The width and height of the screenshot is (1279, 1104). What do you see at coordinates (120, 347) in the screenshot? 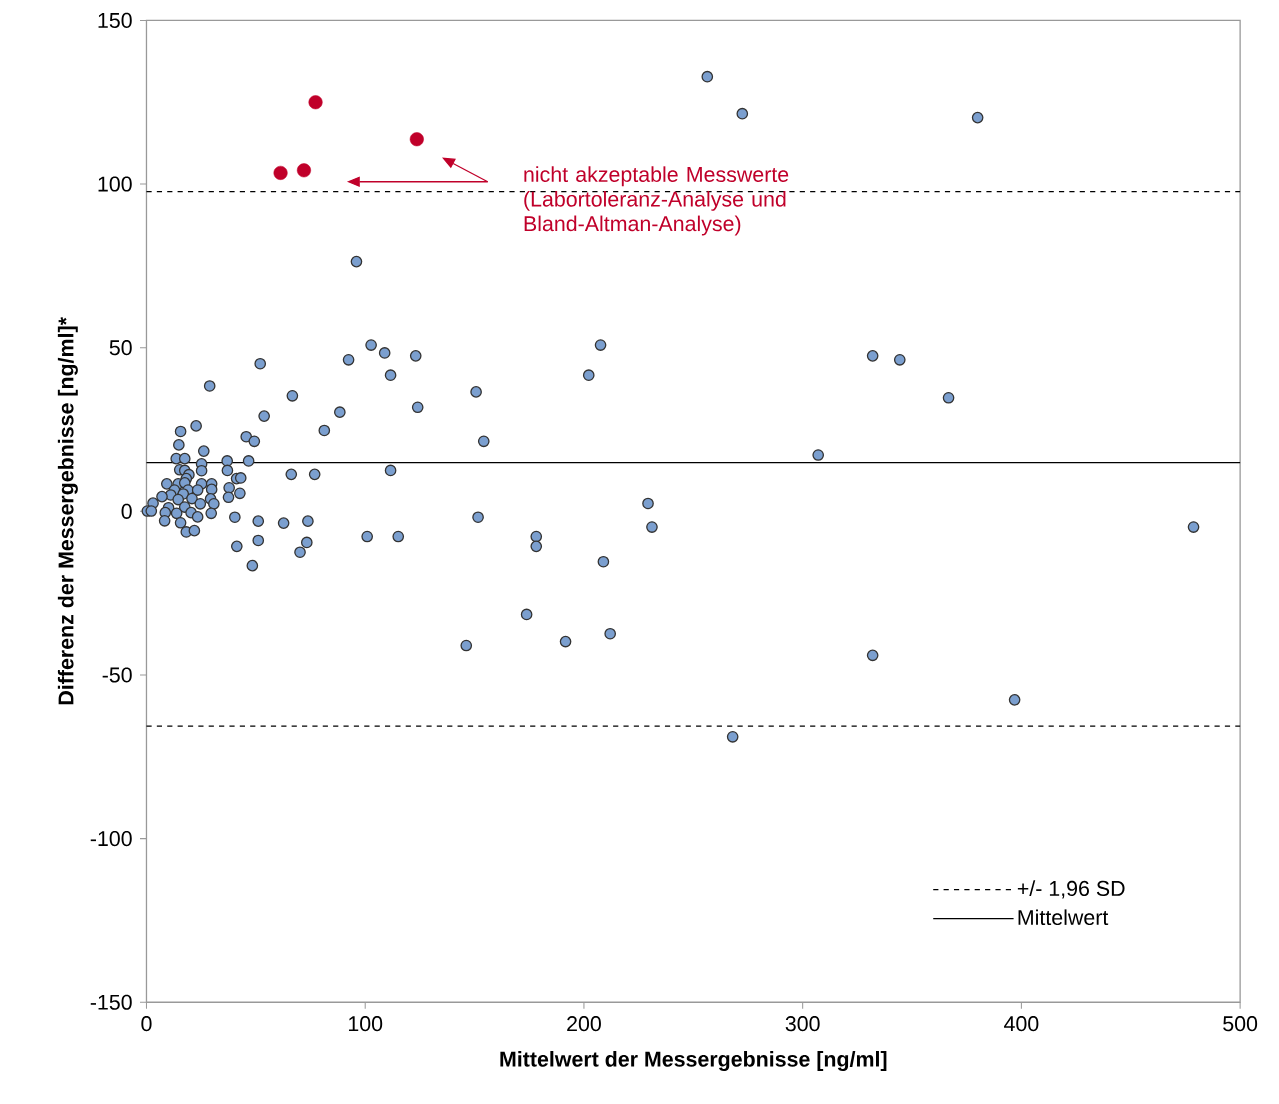
I see `y-tick-label: 50` at bounding box center [120, 347].